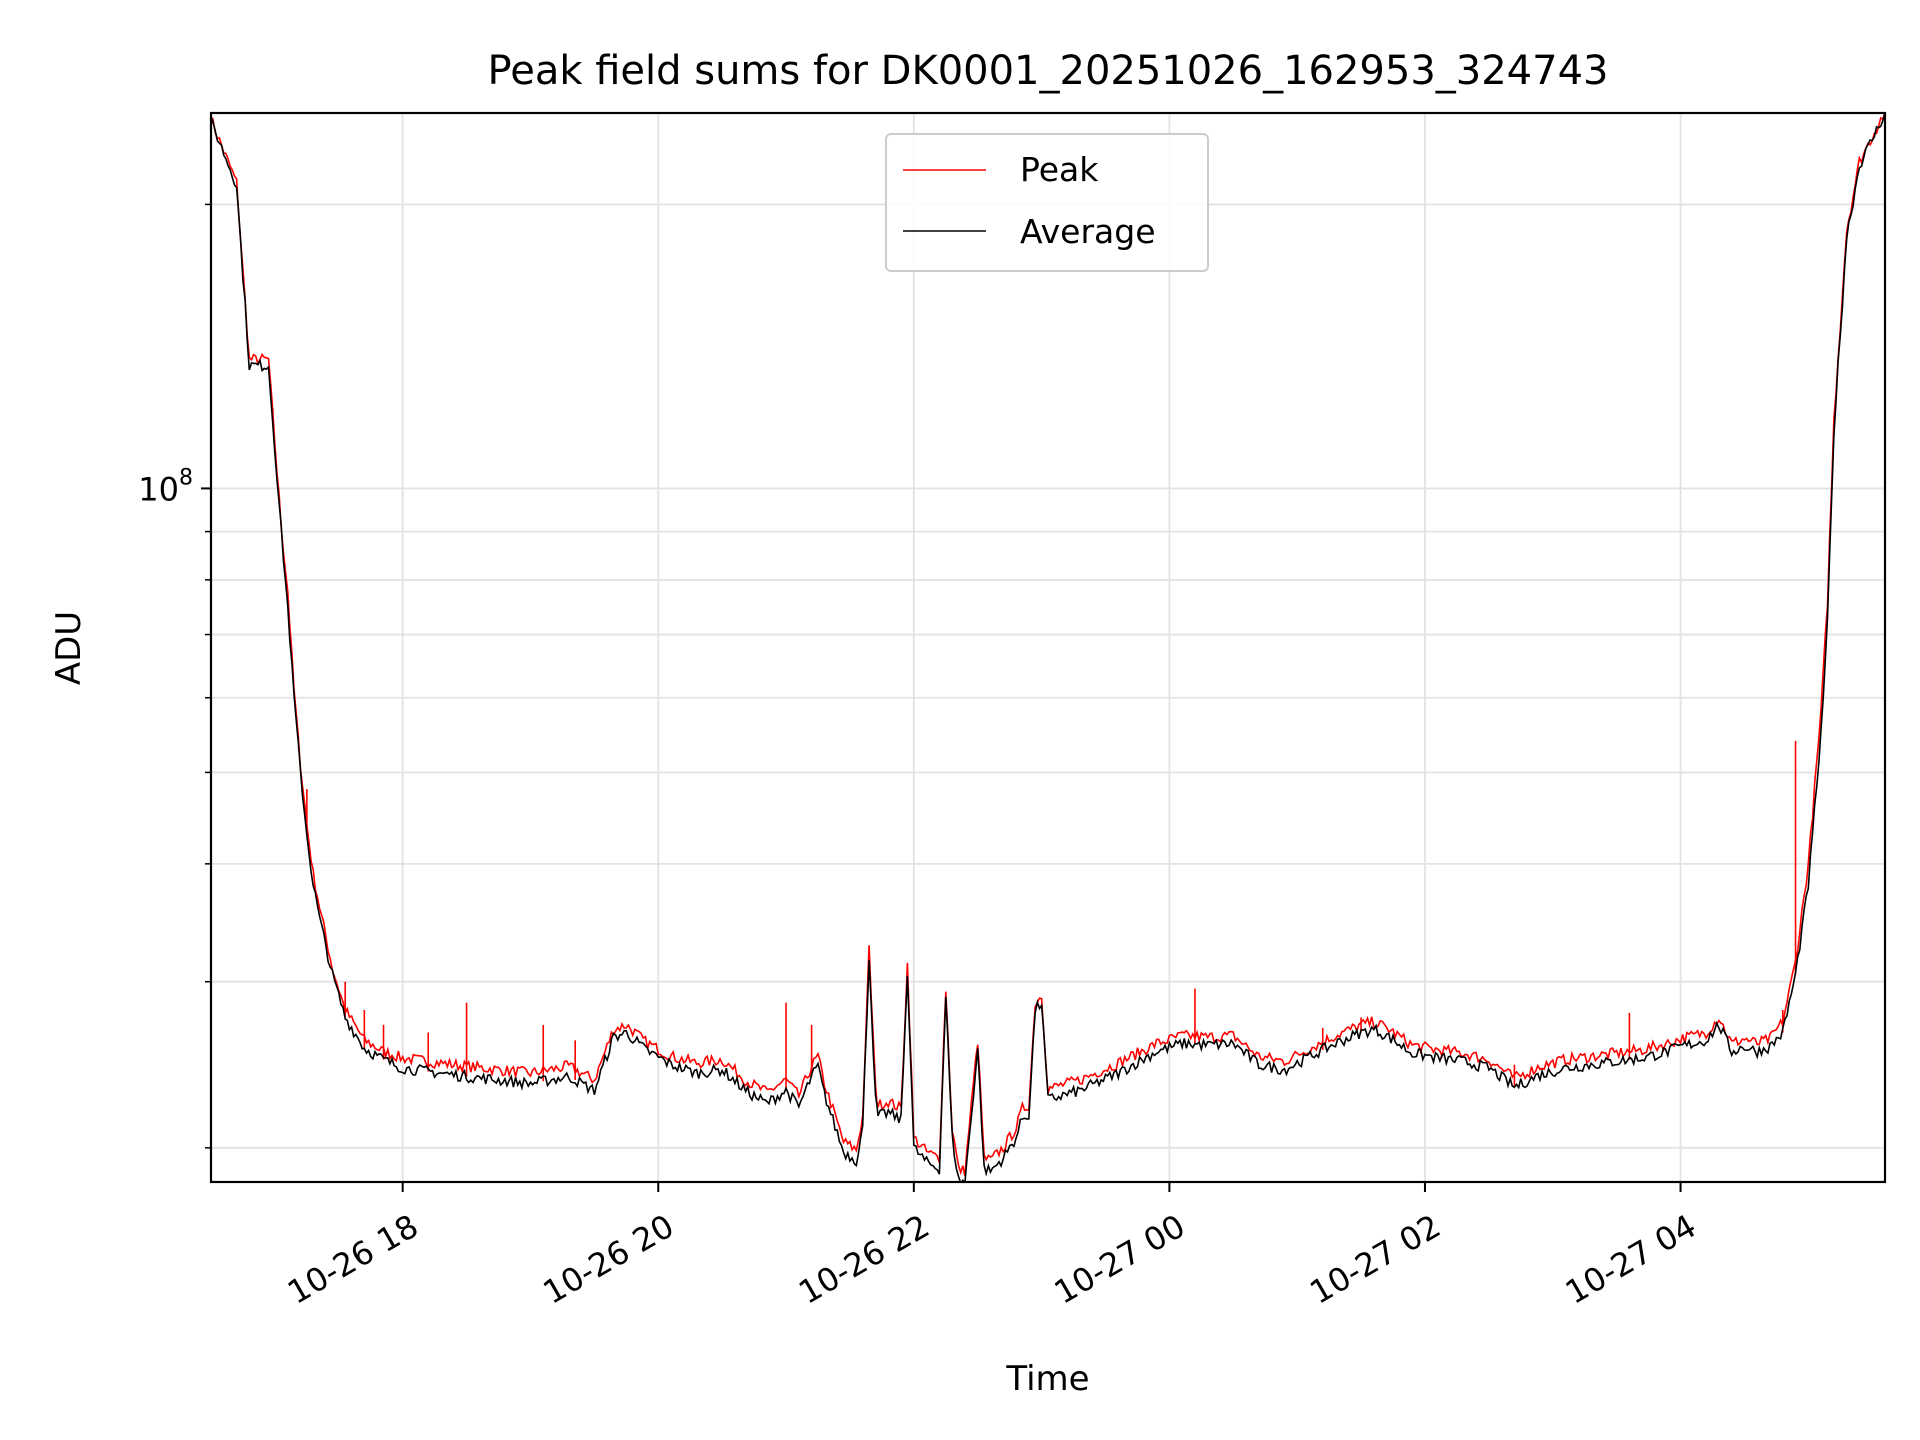 The width and height of the screenshot is (1920, 1440). What do you see at coordinates (69, 648) in the screenshot?
I see `y-axis-label: ADU` at bounding box center [69, 648].